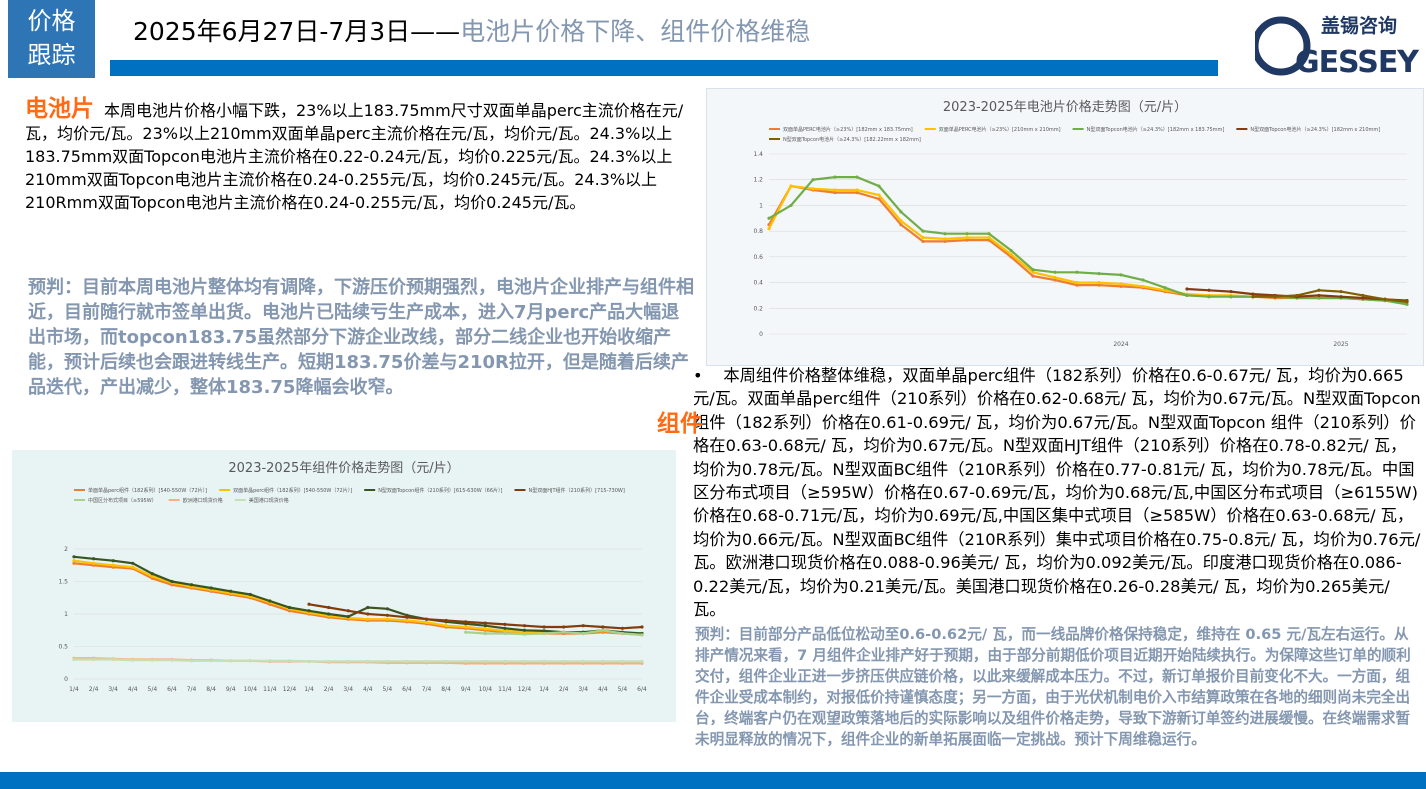  Describe the element at coordinates (1065, 107) in the screenshot. I see `chart-title: 2023-2025年电池片价格走势图（元/片）` at that location.